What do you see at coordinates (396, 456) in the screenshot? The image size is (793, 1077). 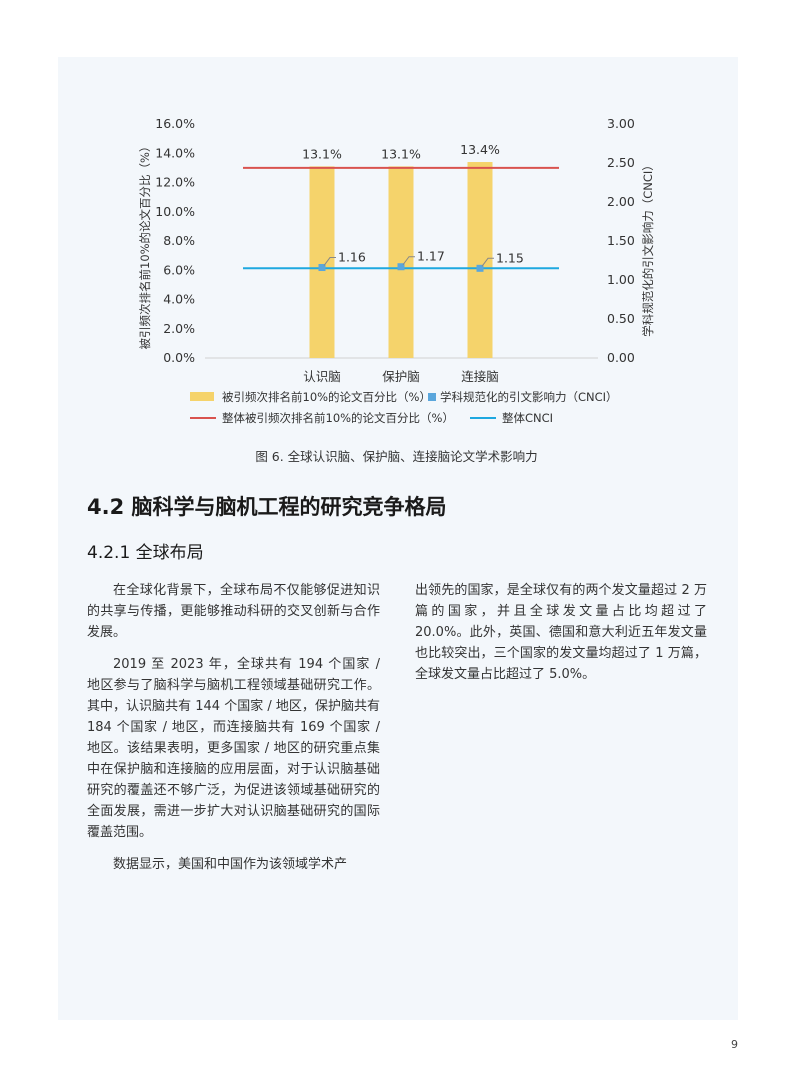 I see `figure-caption: 图 6. 全球认识脑、保护脑、连接脑论文学术影响力` at bounding box center [396, 456].